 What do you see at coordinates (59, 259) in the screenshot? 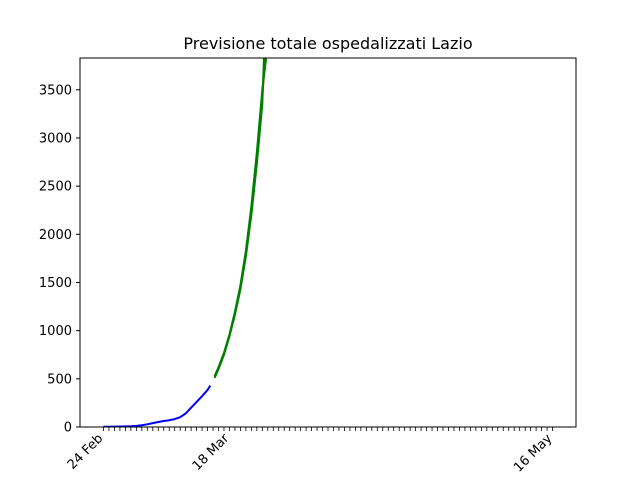
I see `y-axis: 0 500 1000 1500 2000 2500 3000 3500` at bounding box center [59, 259].